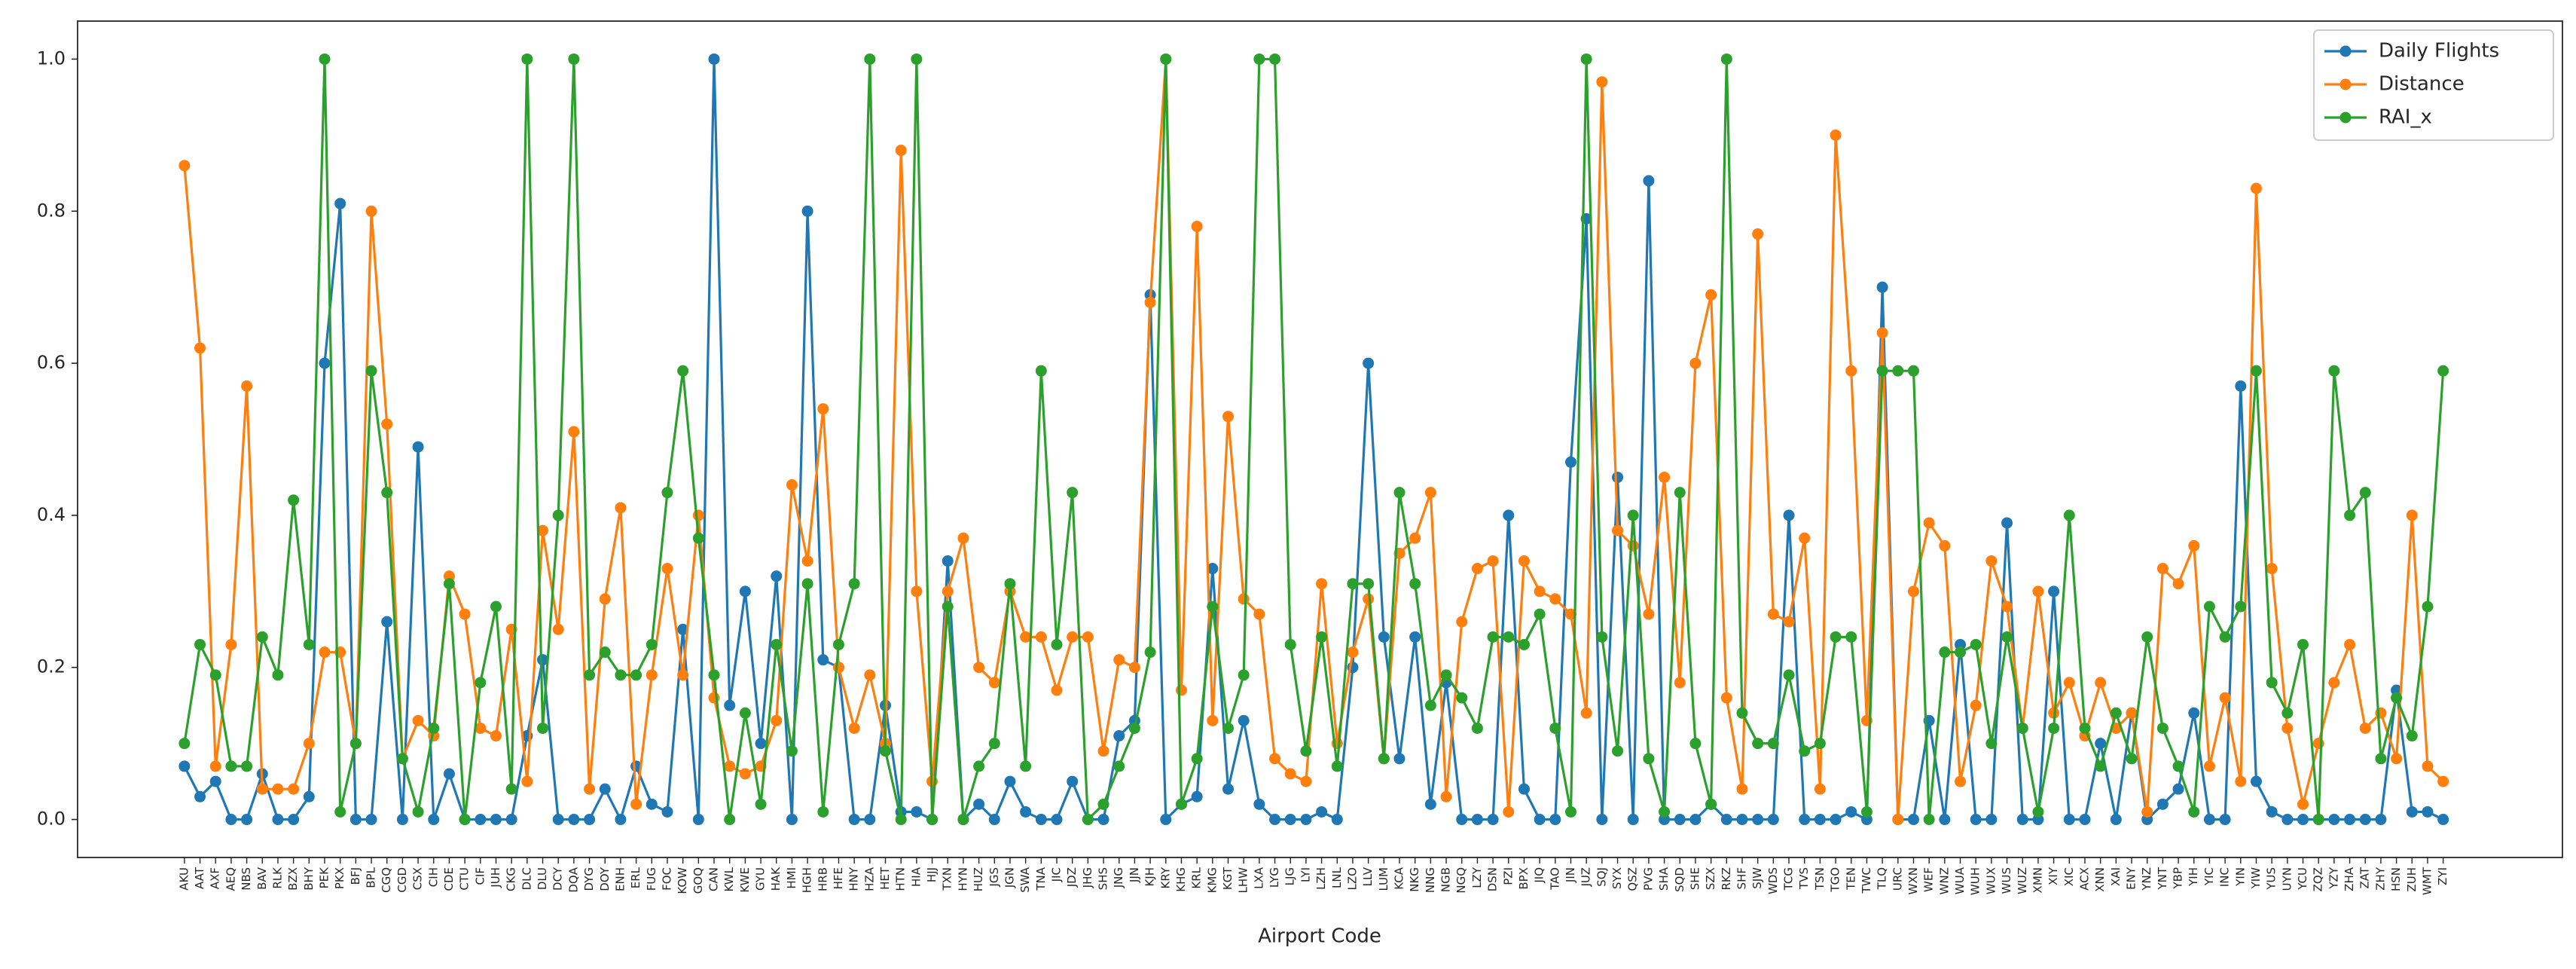 This screenshot has width=2576, height=969. I want to click on x-tick-label: JDZ, so click(1072, 878).